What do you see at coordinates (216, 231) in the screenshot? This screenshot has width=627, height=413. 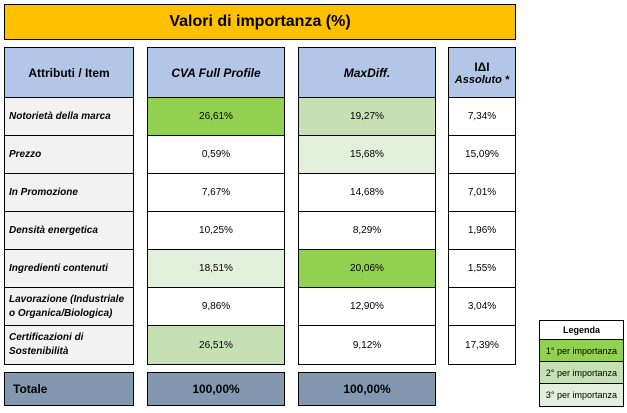 I see `cva-cell: 10,25%` at bounding box center [216, 231].